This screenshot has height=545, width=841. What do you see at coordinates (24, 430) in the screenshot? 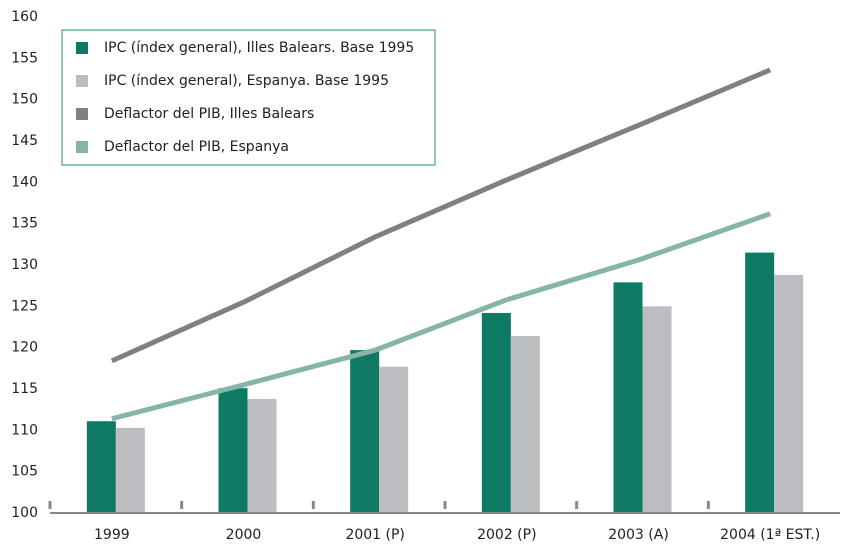
I see `y-tick-label: 110` at bounding box center [24, 430].